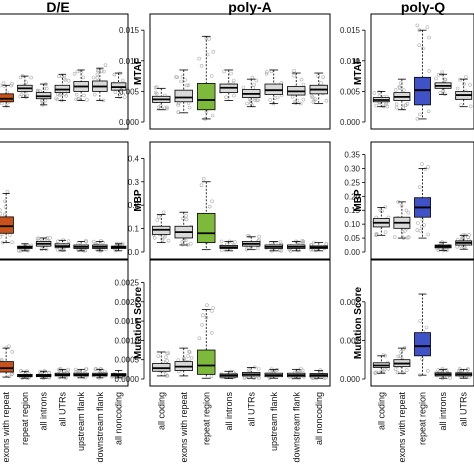 Image resolution: width=474 pixels, height=474 pixels. Describe the element at coordinates (352, 155) in the screenshot. I see `y-tick-label: 0.35` at that location.